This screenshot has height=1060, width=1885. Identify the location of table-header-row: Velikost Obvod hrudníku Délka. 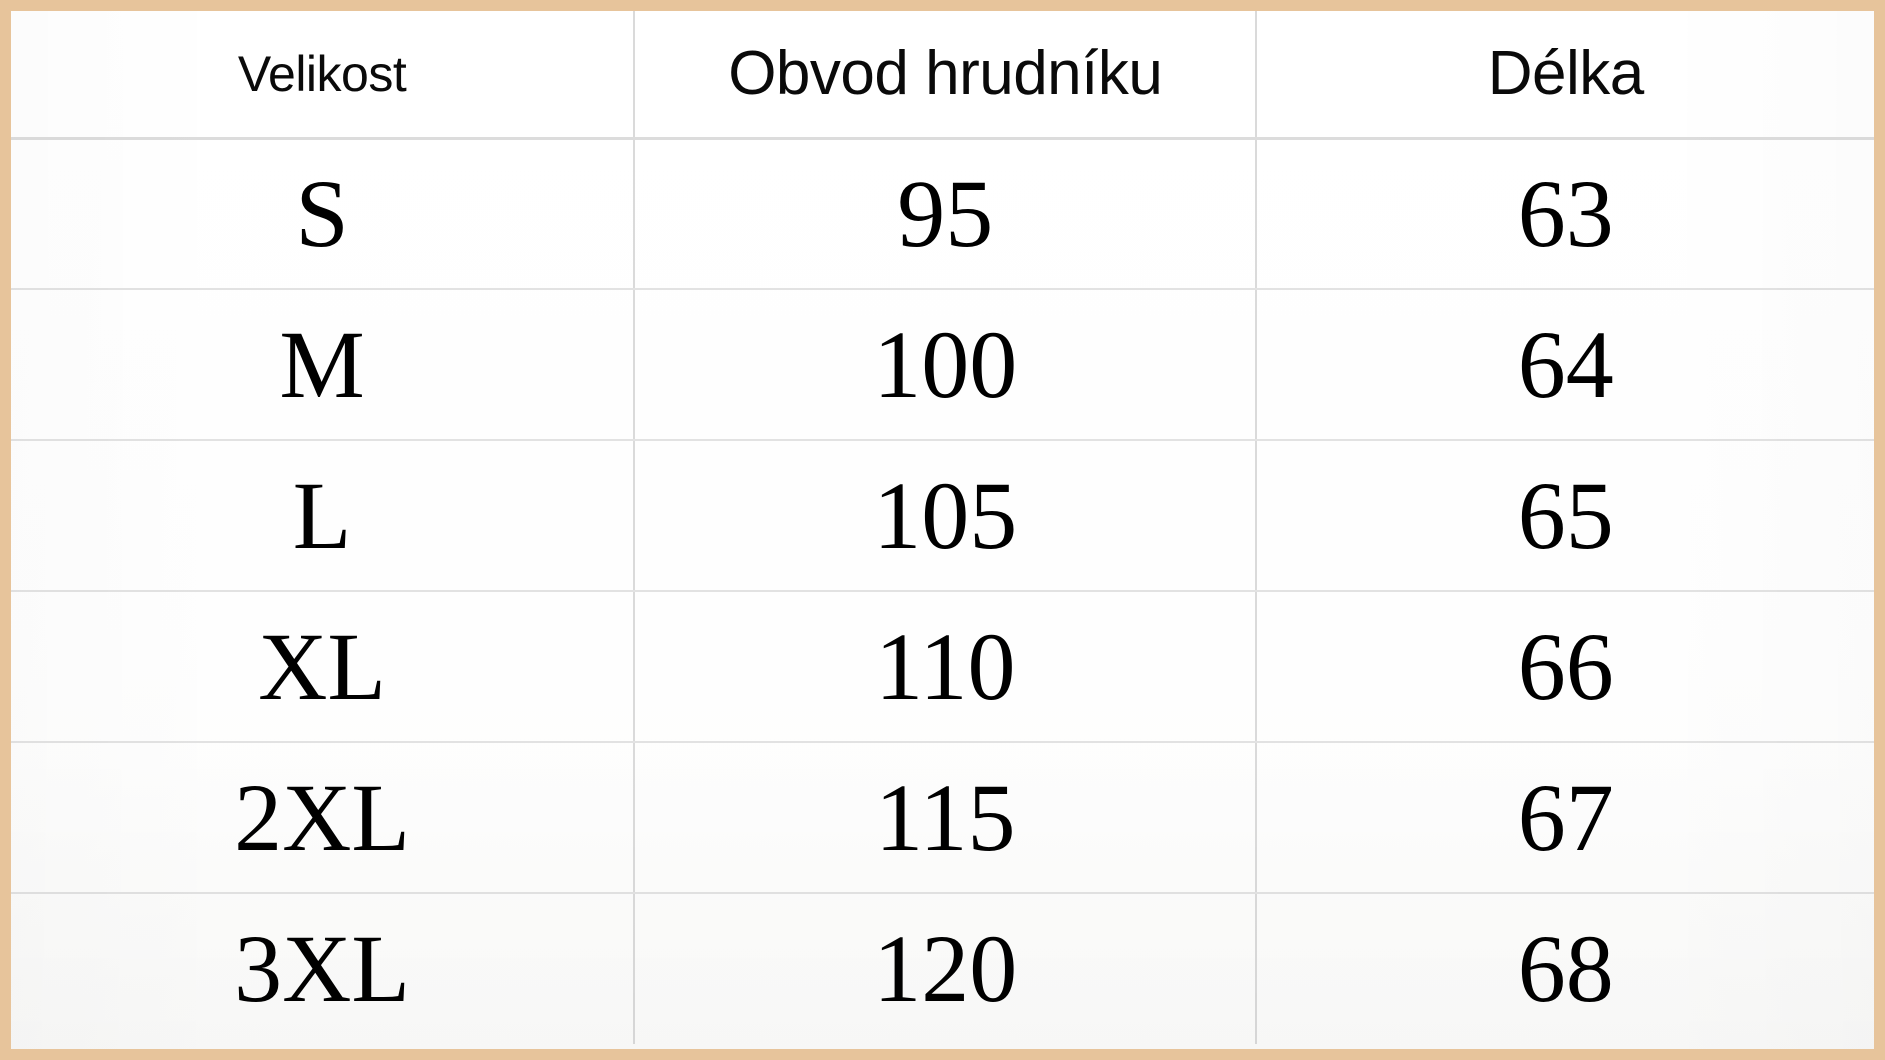
(942, 75).